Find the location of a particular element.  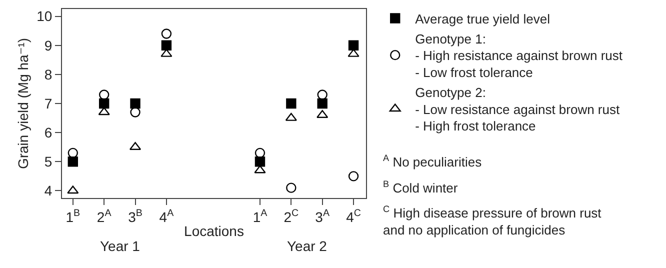

x-tick-label: 2$^{A}$ is located at coordinates (104, 216).